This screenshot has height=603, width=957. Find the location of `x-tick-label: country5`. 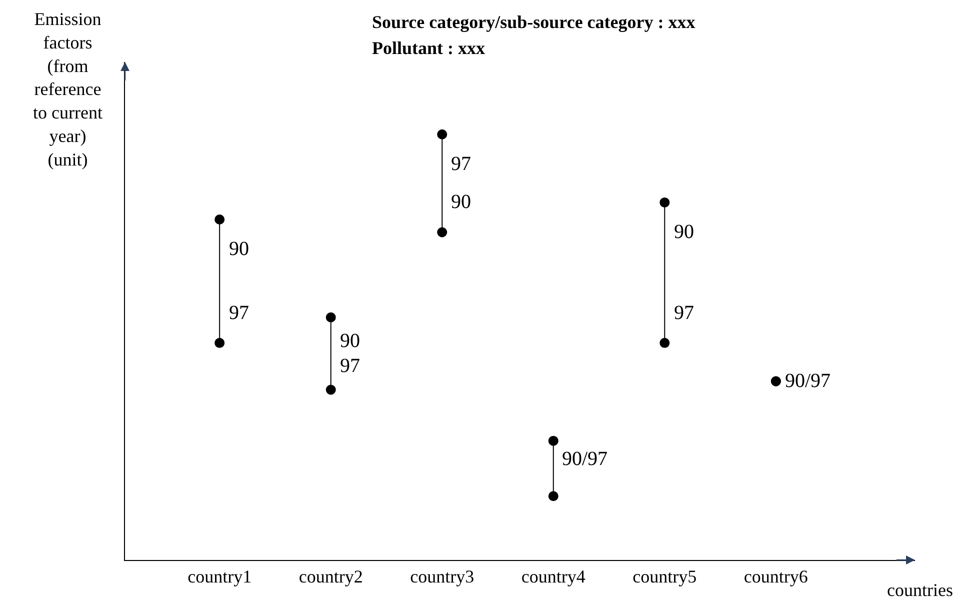

x-tick-label: country5 is located at coordinates (664, 576).